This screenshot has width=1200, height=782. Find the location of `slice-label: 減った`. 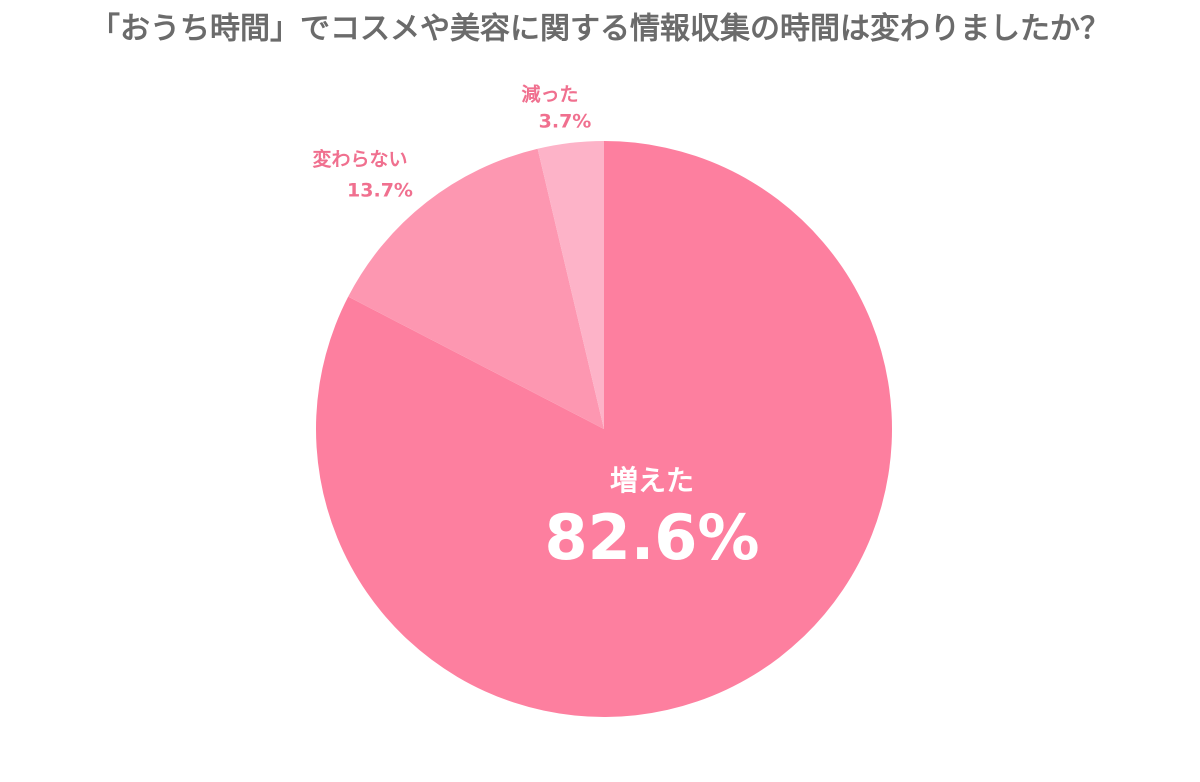

slice-label: 減った is located at coordinates (549, 94).